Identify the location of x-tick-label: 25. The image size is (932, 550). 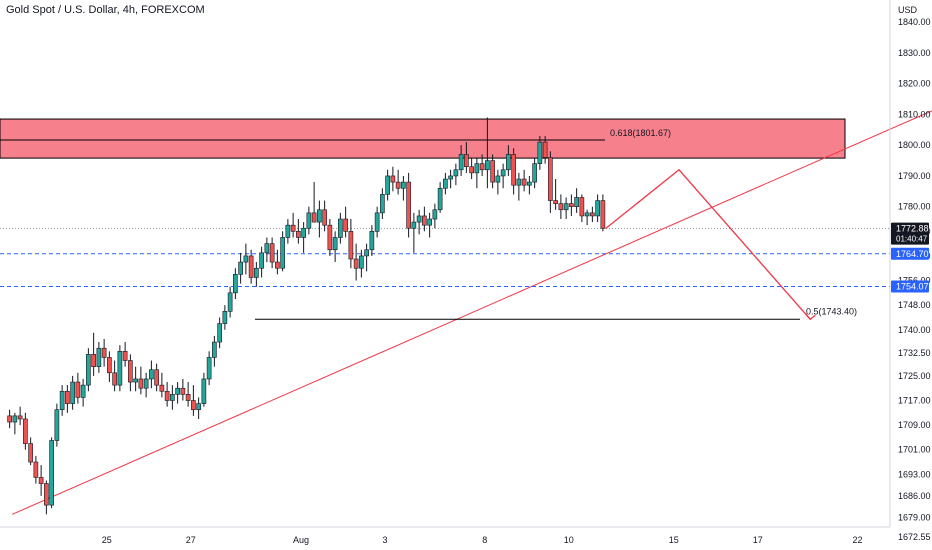
(107, 540).